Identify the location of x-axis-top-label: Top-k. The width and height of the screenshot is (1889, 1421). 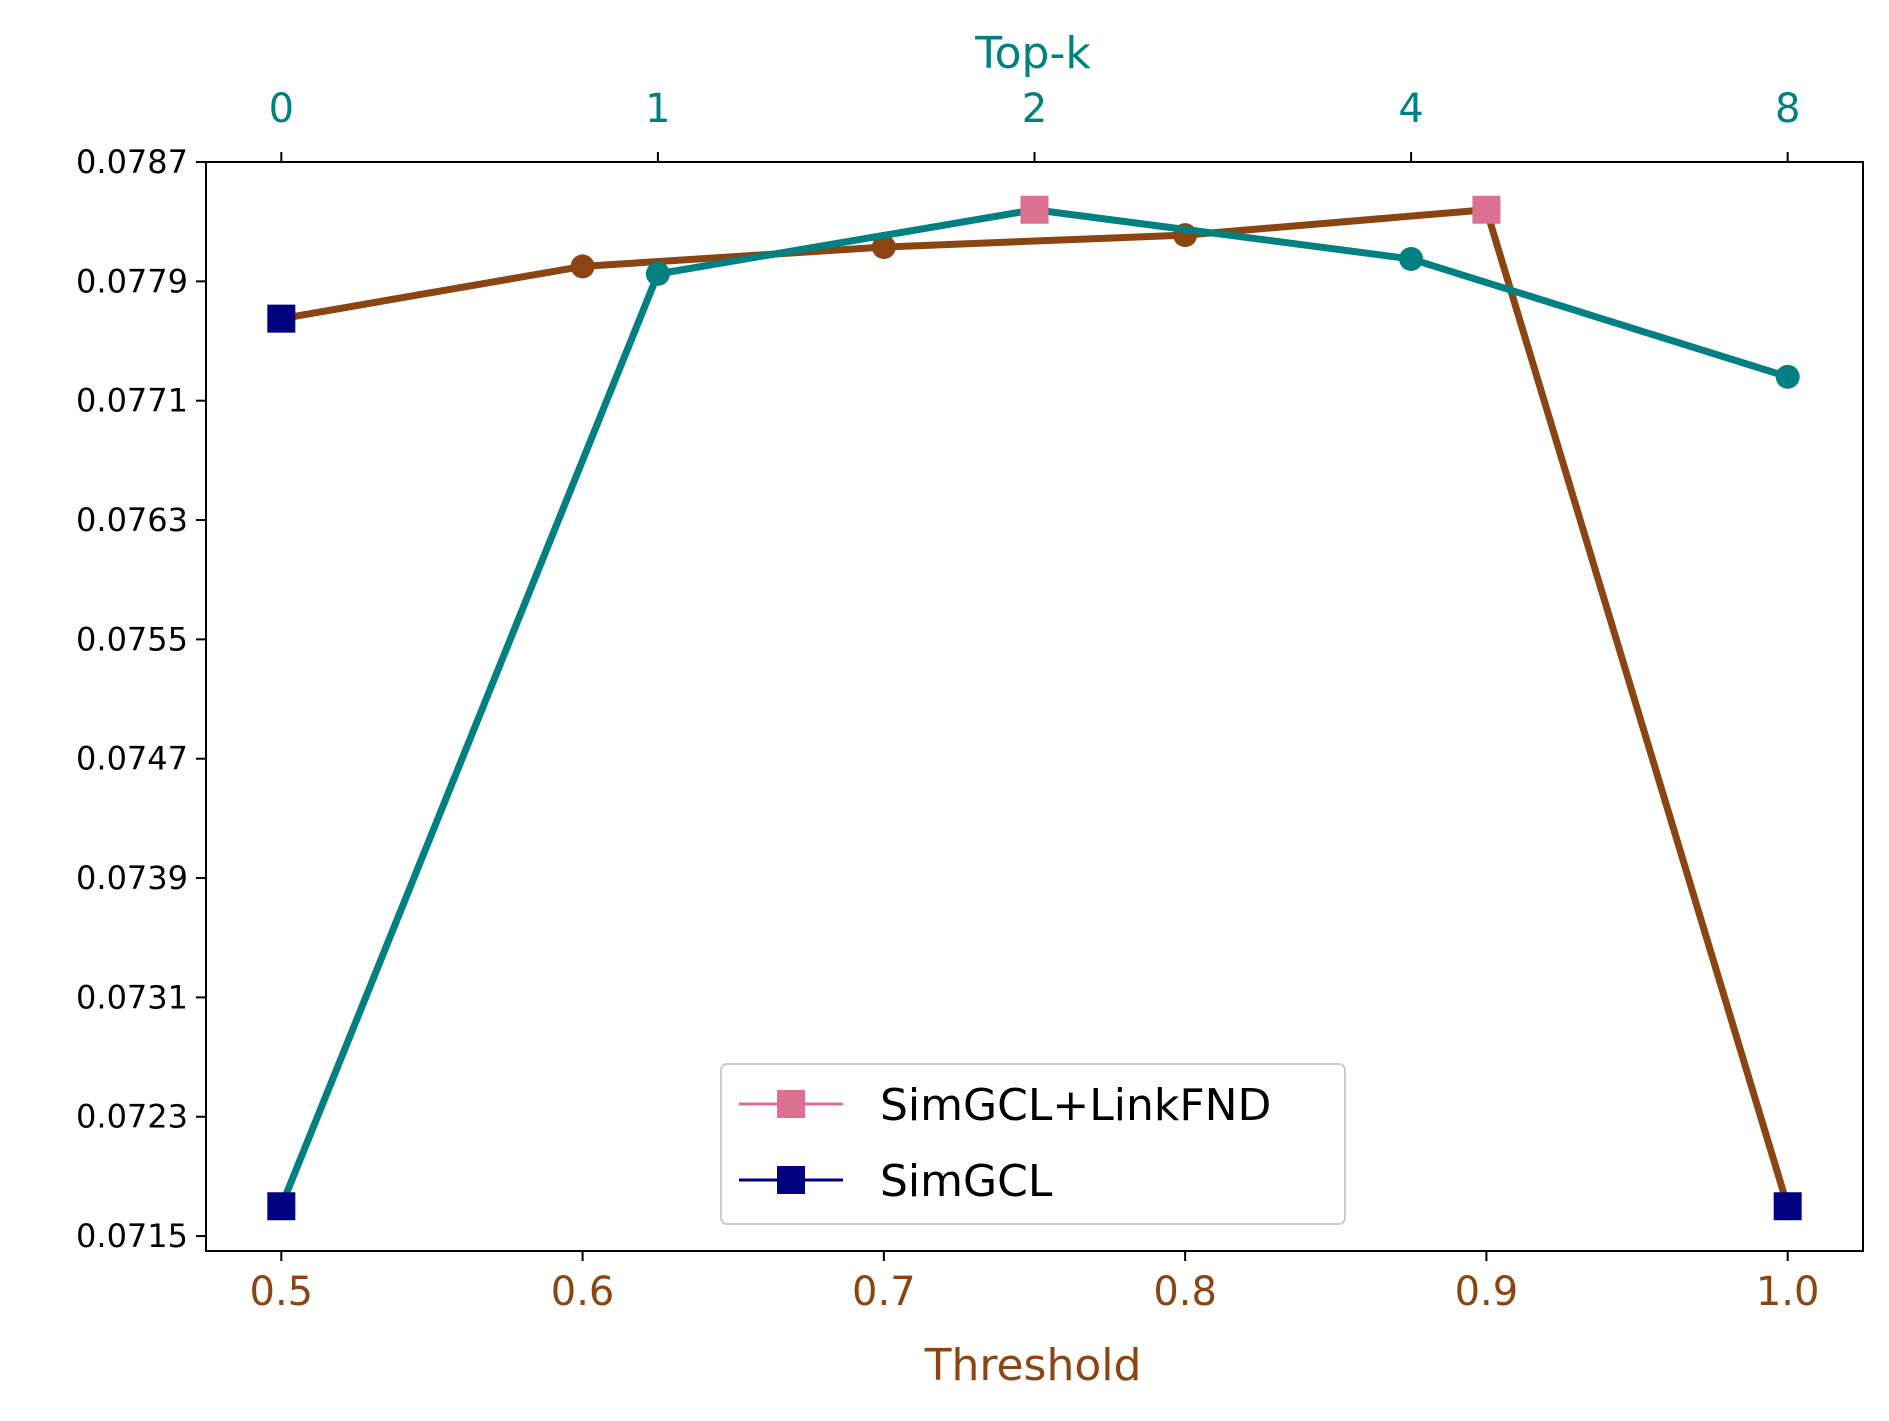
(1032, 53).